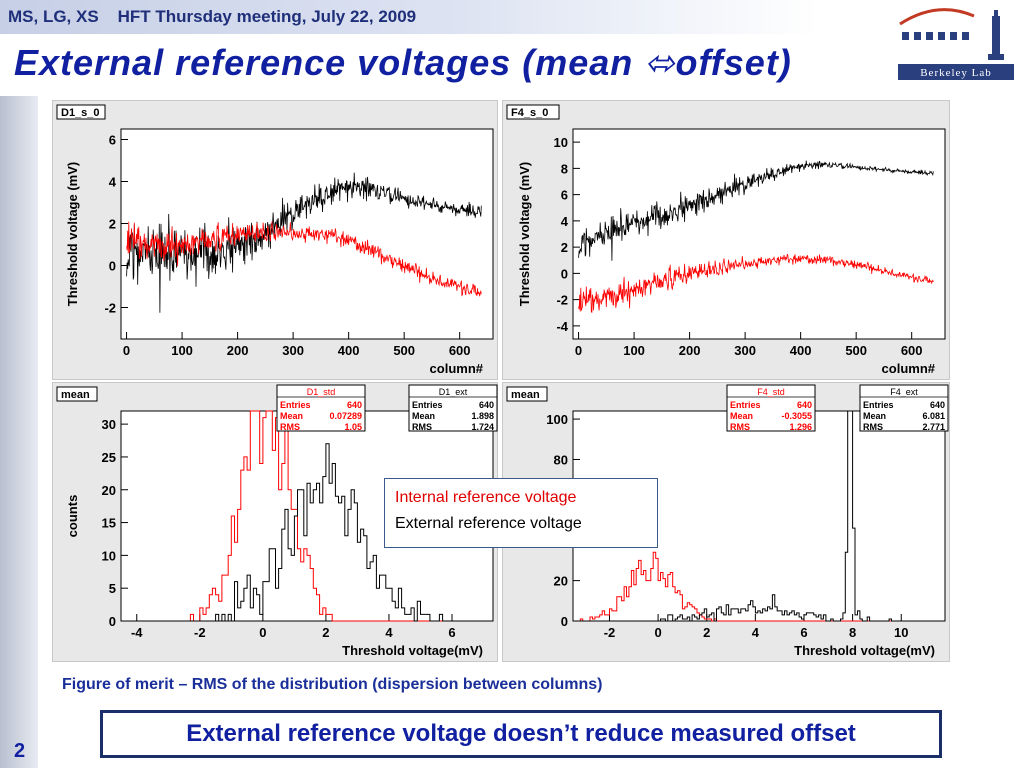 The image size is (1024, 768). I want to click on y-tick-label: 80, so click(561, 459).